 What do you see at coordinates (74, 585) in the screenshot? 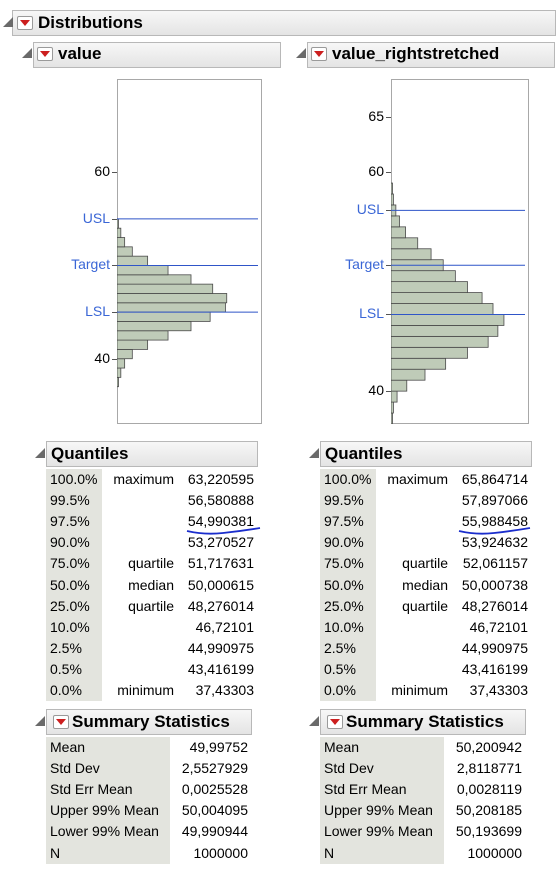
I see `quantiles-pct-column` at bounding box center [74, 585].